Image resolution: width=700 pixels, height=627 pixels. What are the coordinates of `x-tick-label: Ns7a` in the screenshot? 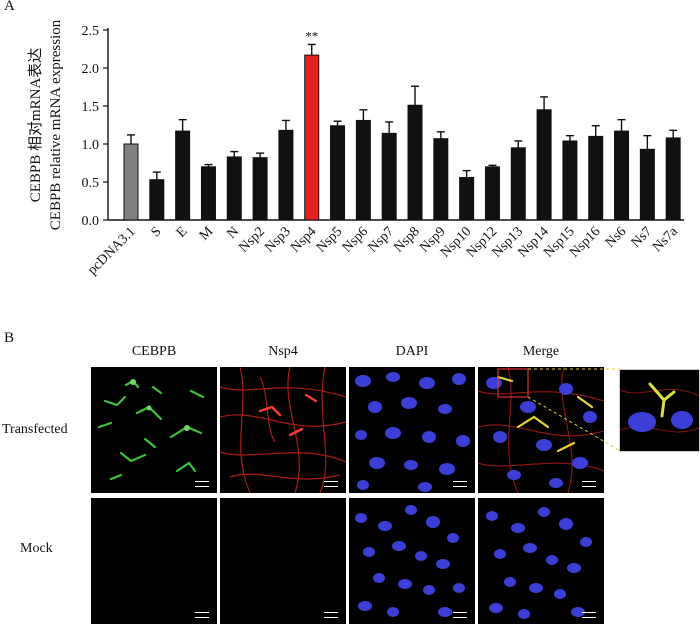 It's located at (666, 240).